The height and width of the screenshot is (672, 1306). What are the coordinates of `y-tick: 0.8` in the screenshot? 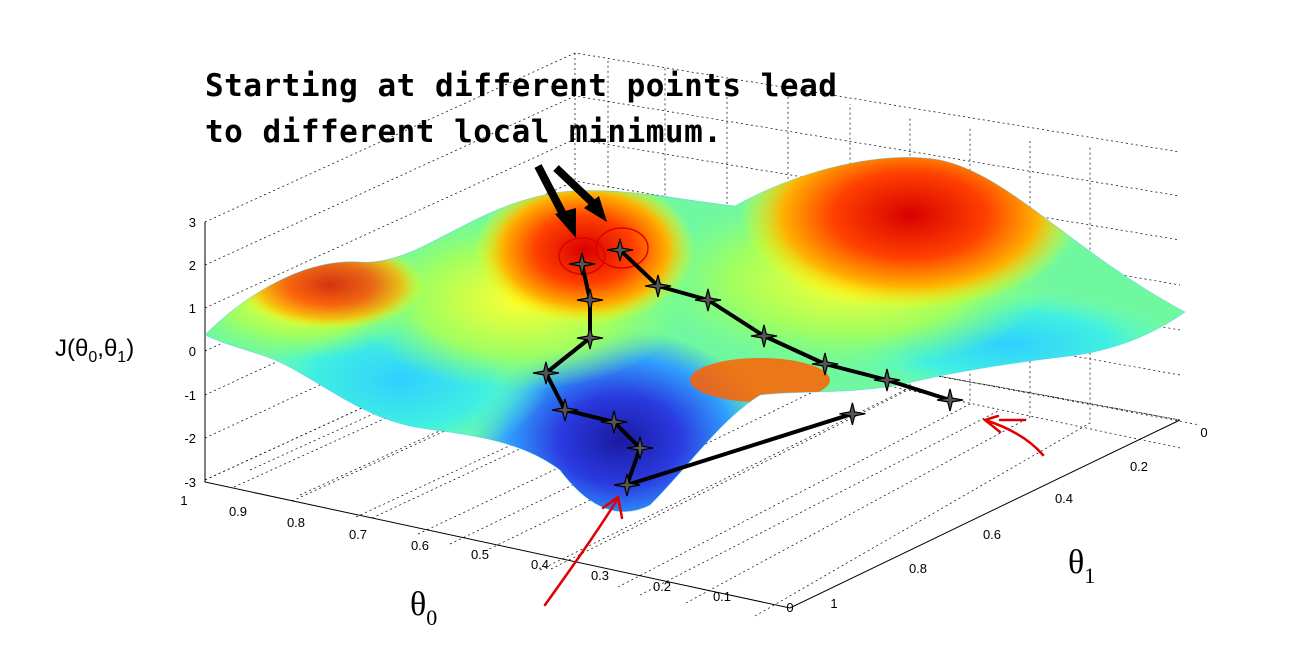 It's located at (918, 568).